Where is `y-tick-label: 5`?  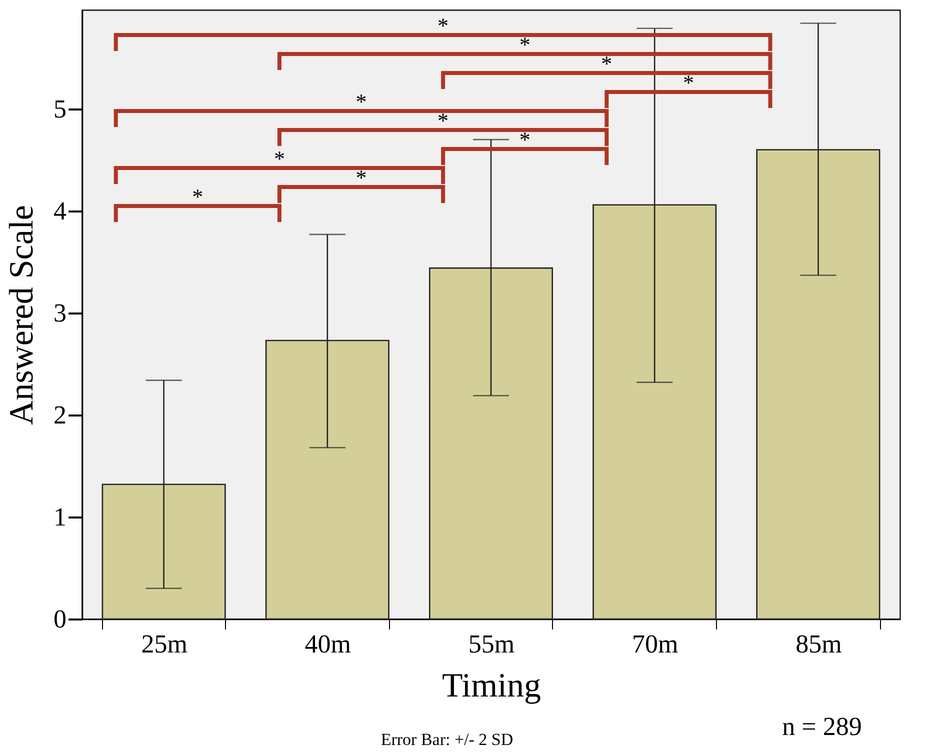 y-tick-label: 5 is located at coordinates (60, 109).